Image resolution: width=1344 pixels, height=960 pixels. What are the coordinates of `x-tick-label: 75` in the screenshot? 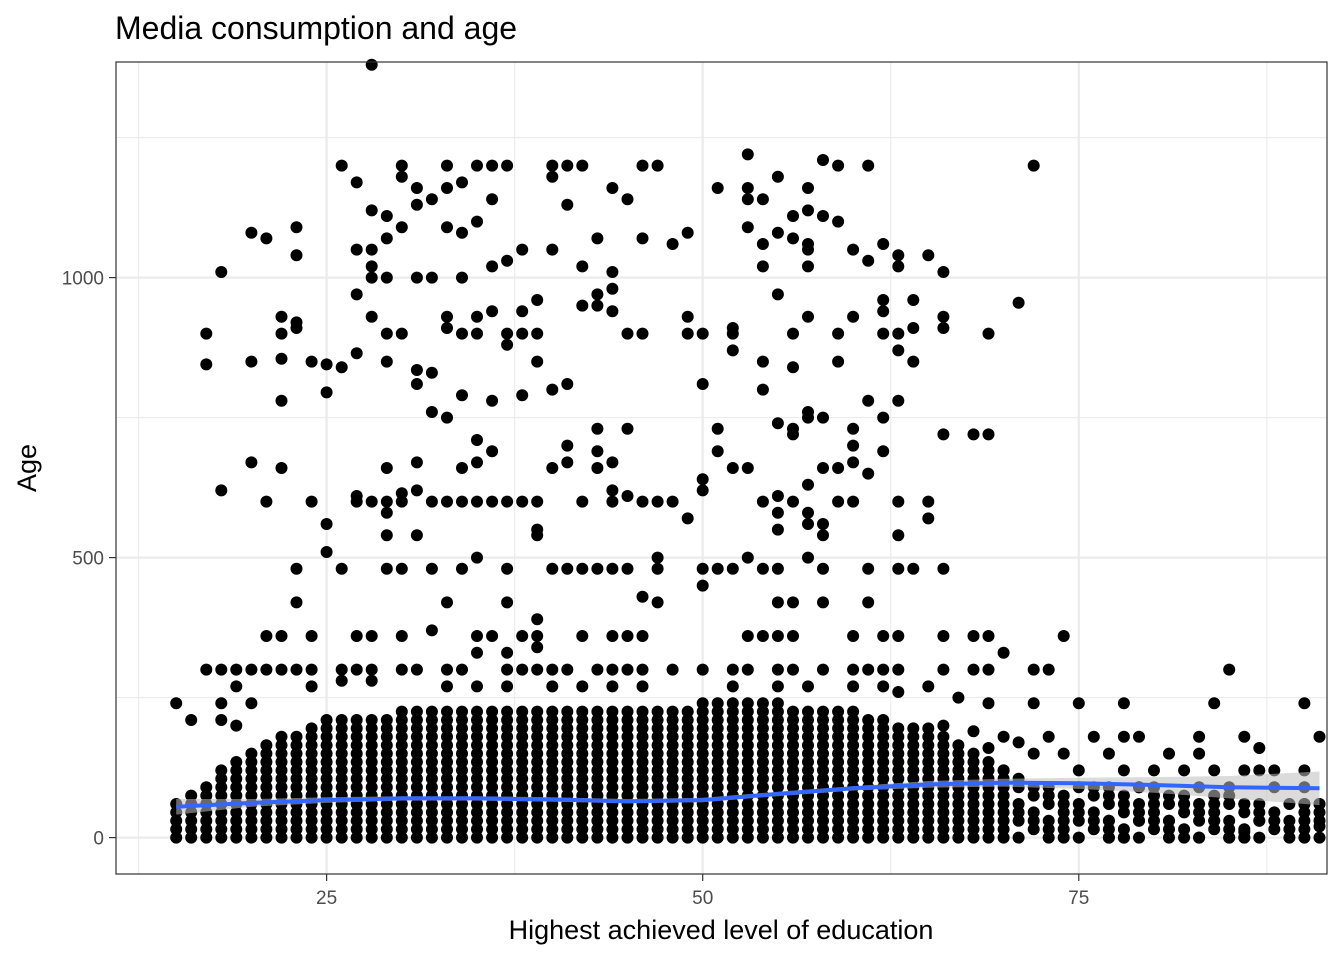 It's located at (1078, 898).